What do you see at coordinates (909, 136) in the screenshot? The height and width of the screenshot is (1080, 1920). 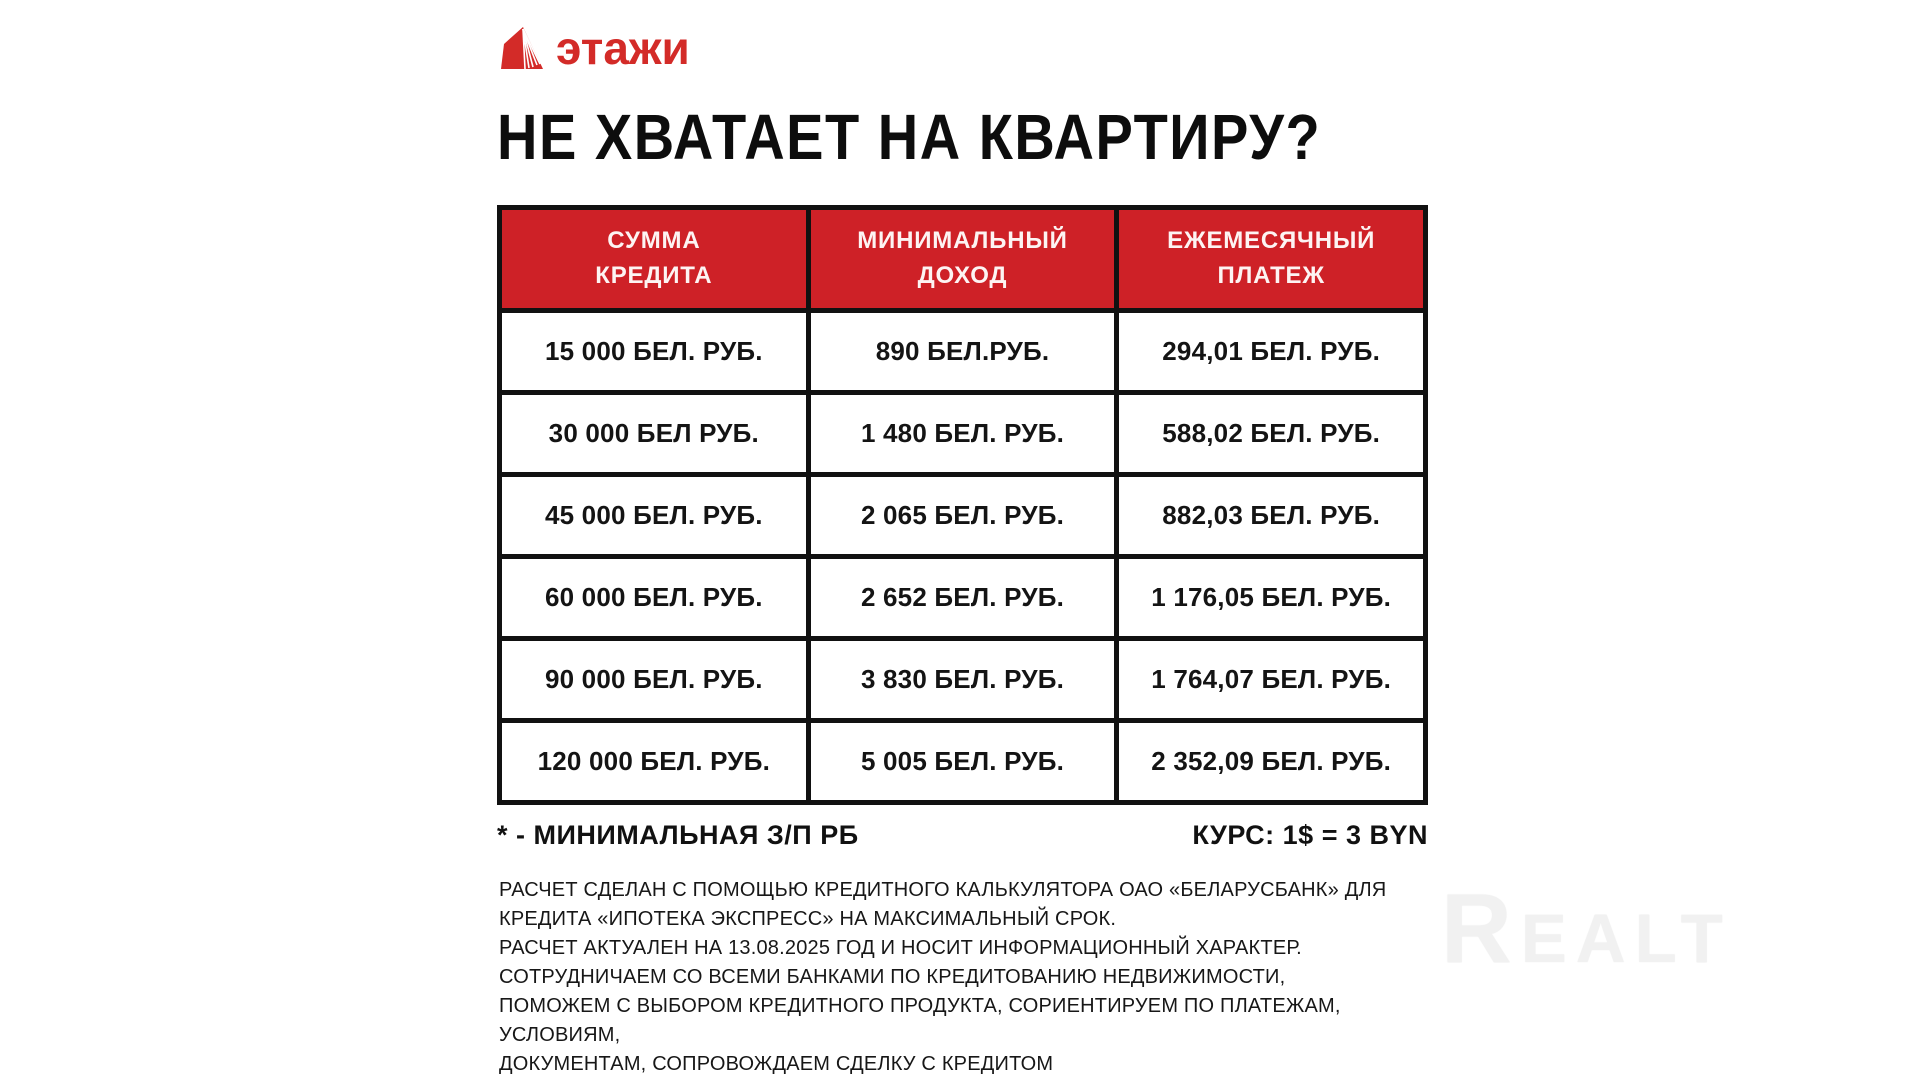 I see `page-title: НЕ ХВАТАЕТ НА КВАРТИРУ?` at bounding box center [909, 136].